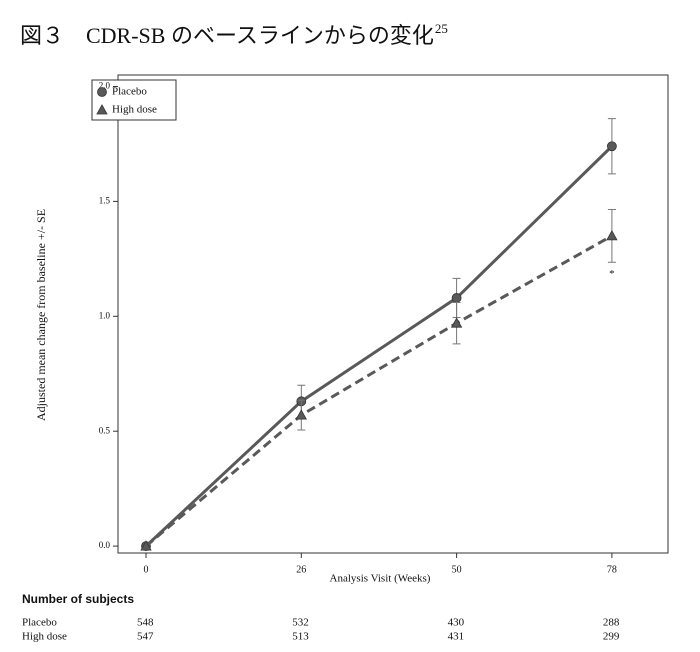 The height and width of the screenshot is (652, 700). What do you see at coordinates (105, 545) in the screenshot?
I see `y-tick-label: 0.0` at bounding box center [105, 545].